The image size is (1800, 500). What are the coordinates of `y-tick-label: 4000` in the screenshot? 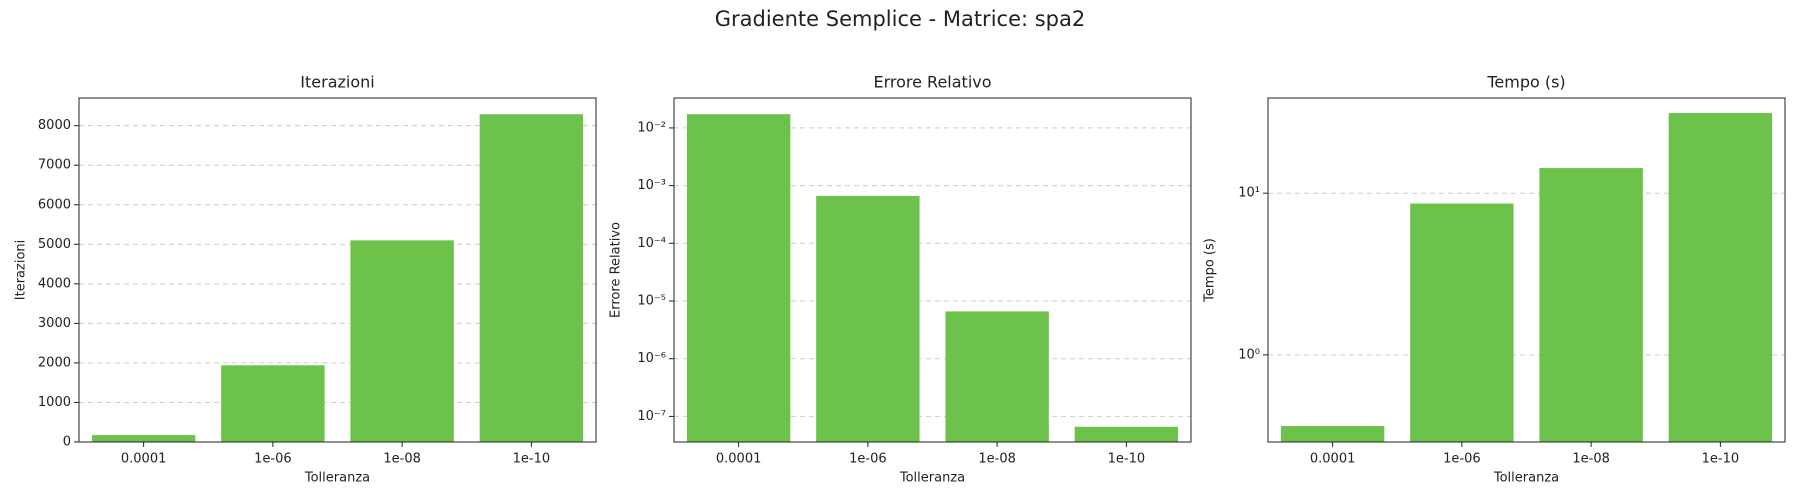 It's located at (54, 283).